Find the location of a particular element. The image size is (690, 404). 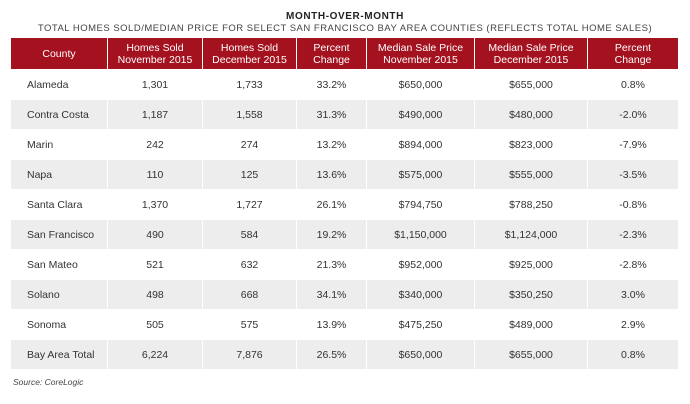

value-cell: 584 is located at coordinates (249, 234).